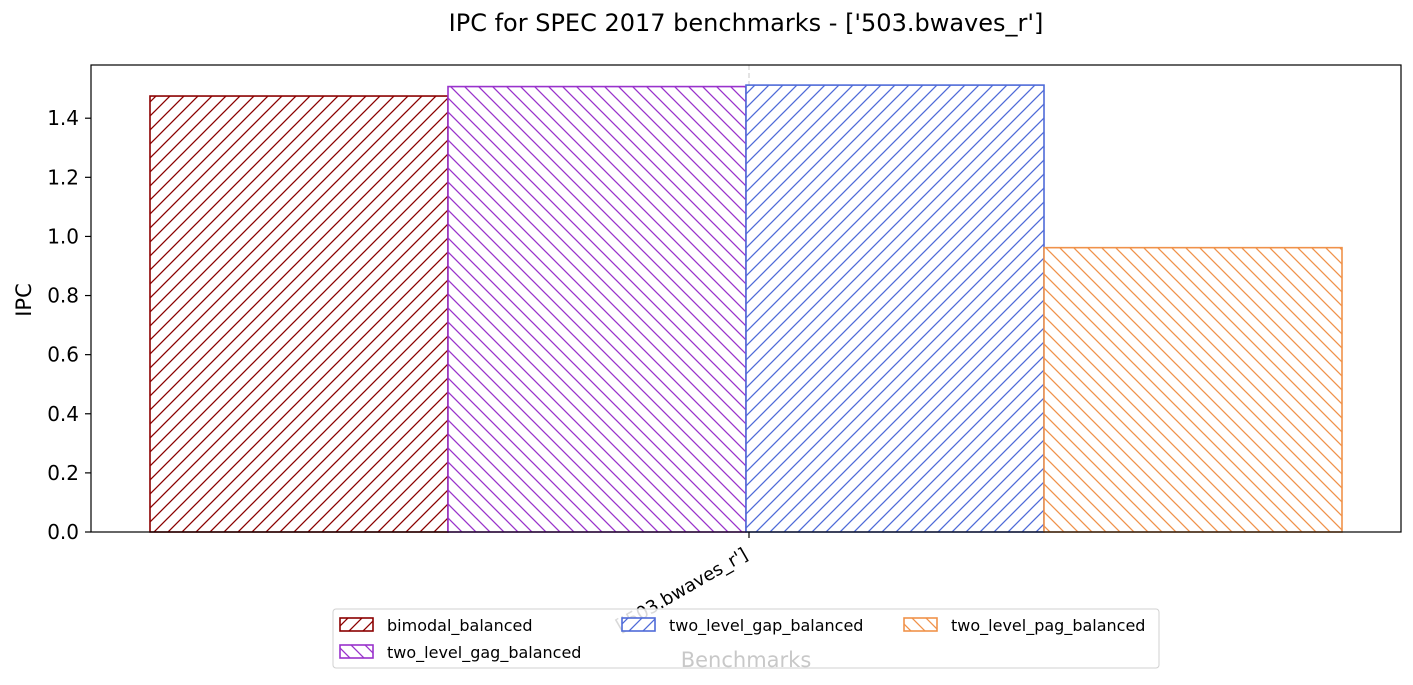 This screenshot has width=1413, height=685. Describe the element at coordinates (63, 414) in the screenshot. I see `y-tick-label: 0.4` at that location.